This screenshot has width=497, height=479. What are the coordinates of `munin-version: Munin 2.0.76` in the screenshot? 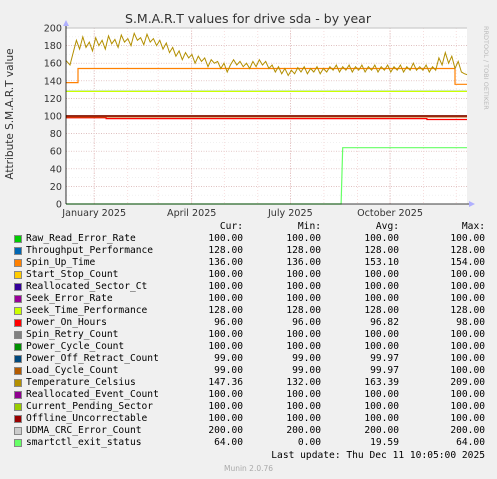 It's located at (248, 468).